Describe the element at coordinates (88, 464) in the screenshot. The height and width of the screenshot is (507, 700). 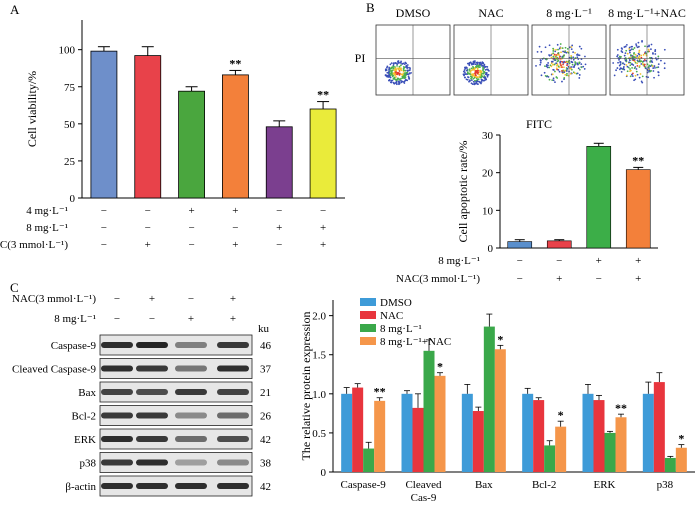
I see `blot-label: p38` at that location.